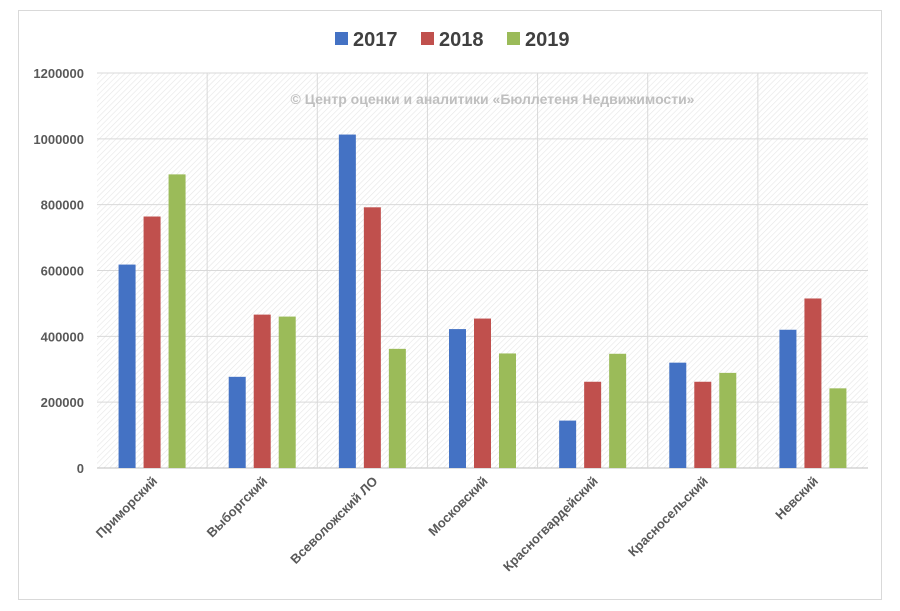 The width and height of the screenshot is (900, 611). I want to click on x-category-label: Невский, so click(796, 498).